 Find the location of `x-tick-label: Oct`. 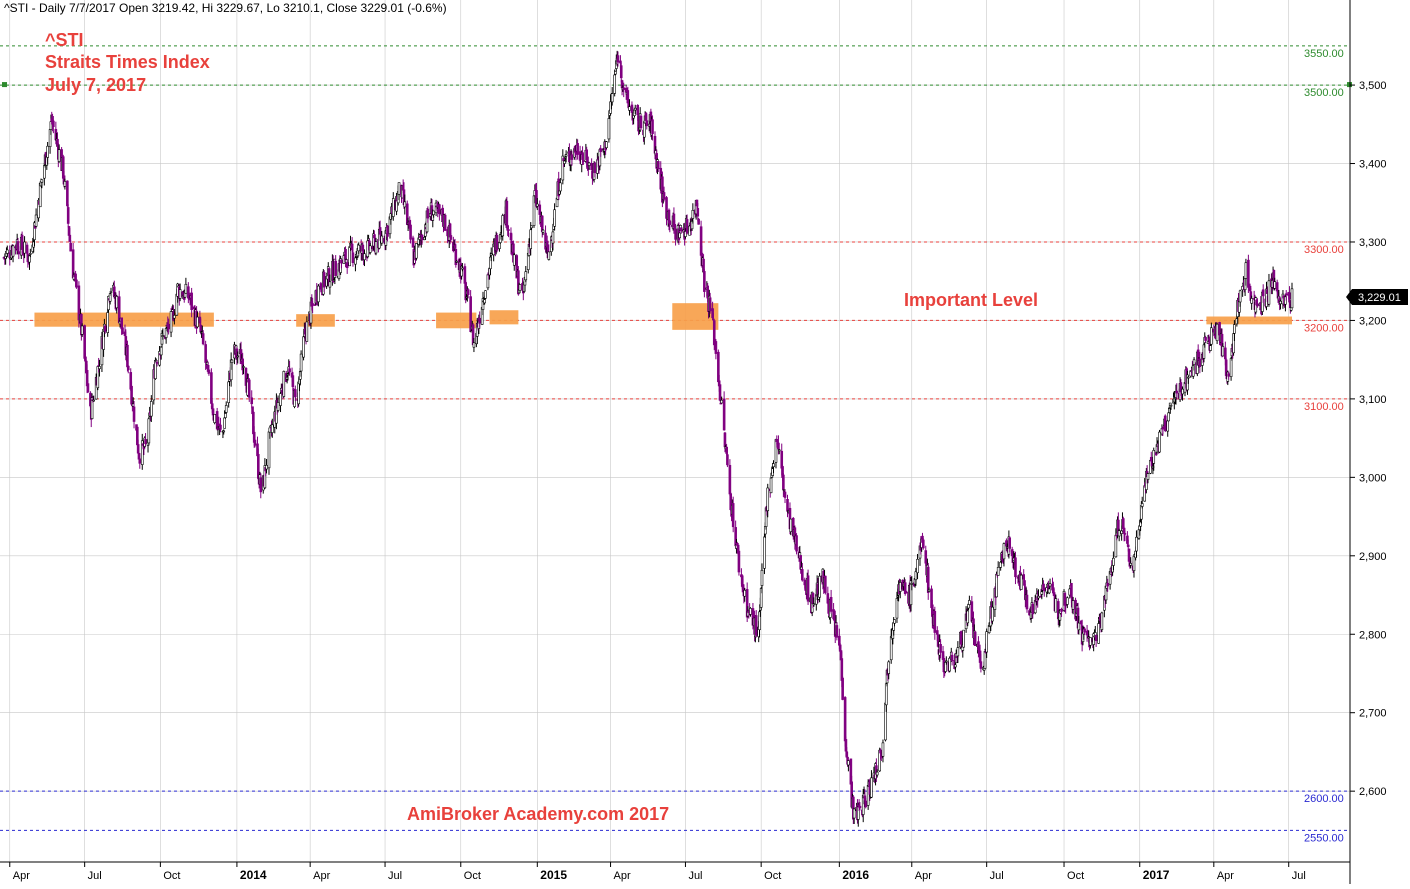

x-tick-label: Oct is located at coordinates (171, 876).